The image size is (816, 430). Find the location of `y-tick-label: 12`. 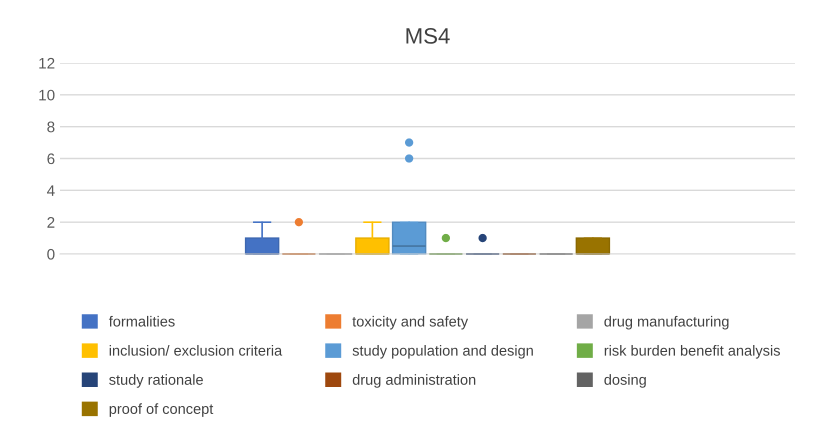

y-tick-label: 12 is located at coordinates (46, 63).